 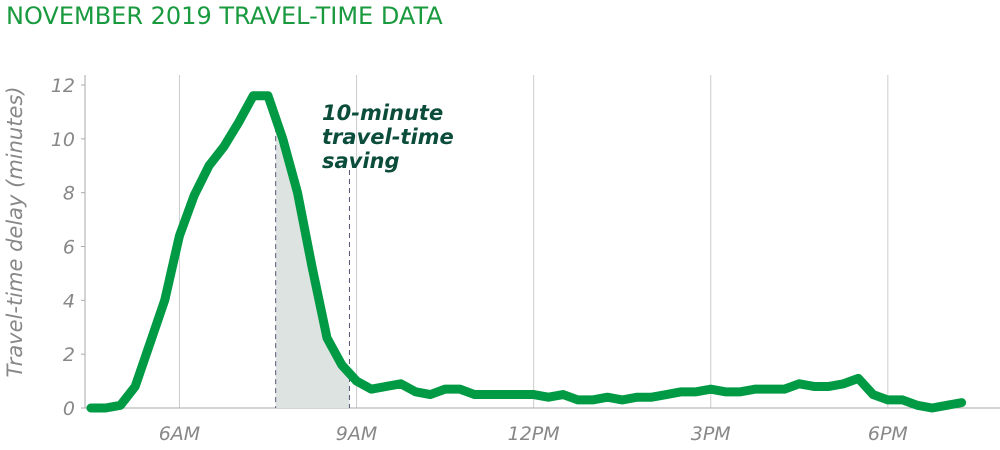 I want to click on y-tick-label: 12, so click(x=63, y=86).